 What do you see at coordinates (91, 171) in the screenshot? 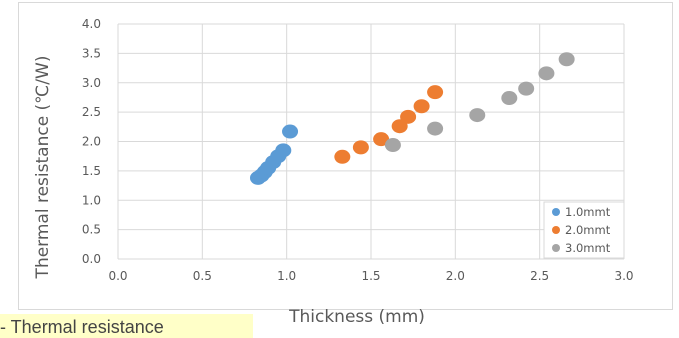
I see `y-tick-label: 1.5` at bounding box center [91, 171].